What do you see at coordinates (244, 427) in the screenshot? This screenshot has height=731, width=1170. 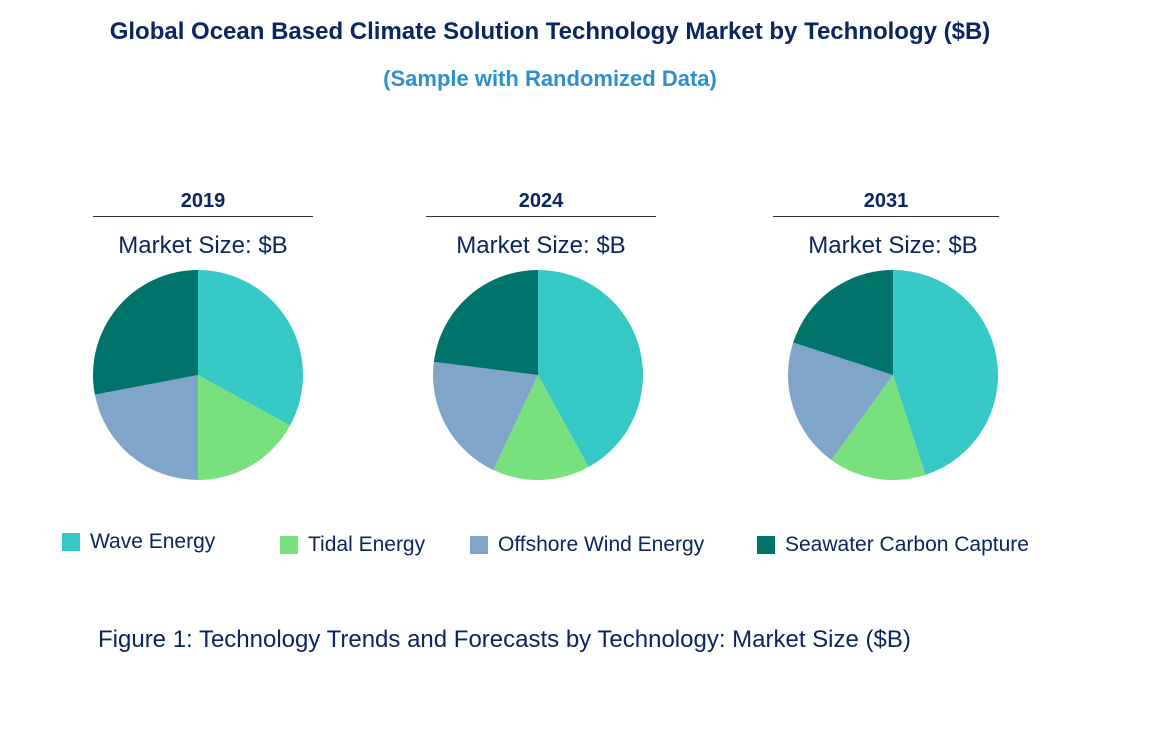 I see `pie-slice-2019-tidal-energy` at bounding box center [244, 427].